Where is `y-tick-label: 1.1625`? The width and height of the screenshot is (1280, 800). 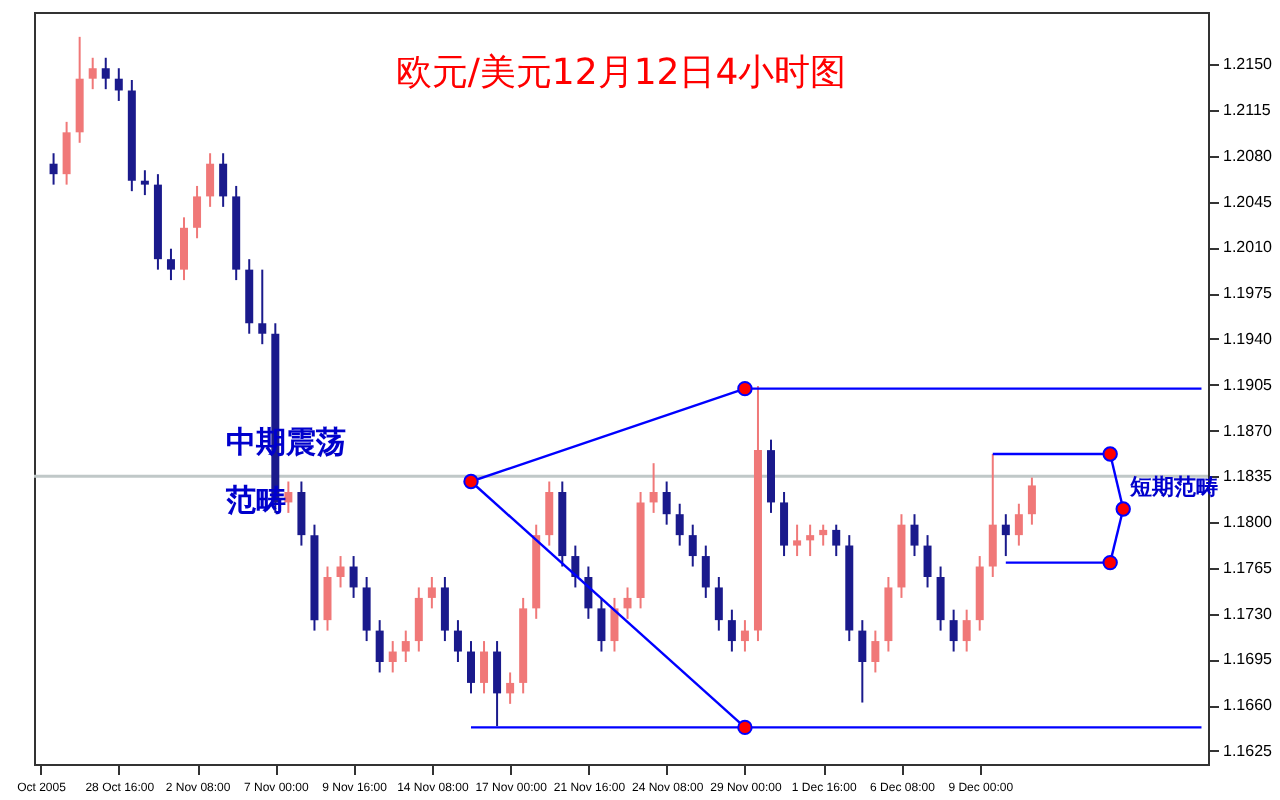 y-tick-label: 1.1625 is located at coordinates (1248, 750).